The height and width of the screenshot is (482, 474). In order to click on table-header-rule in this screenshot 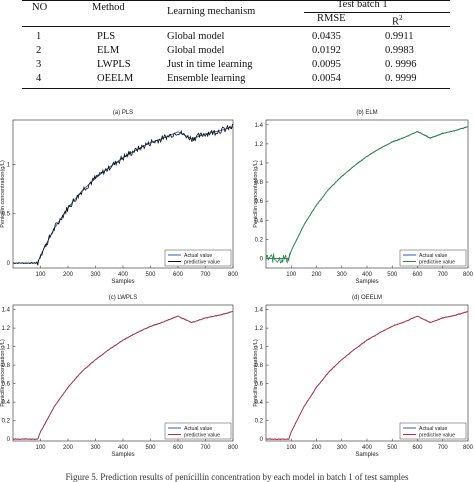, I will do `click(236, 26)`.